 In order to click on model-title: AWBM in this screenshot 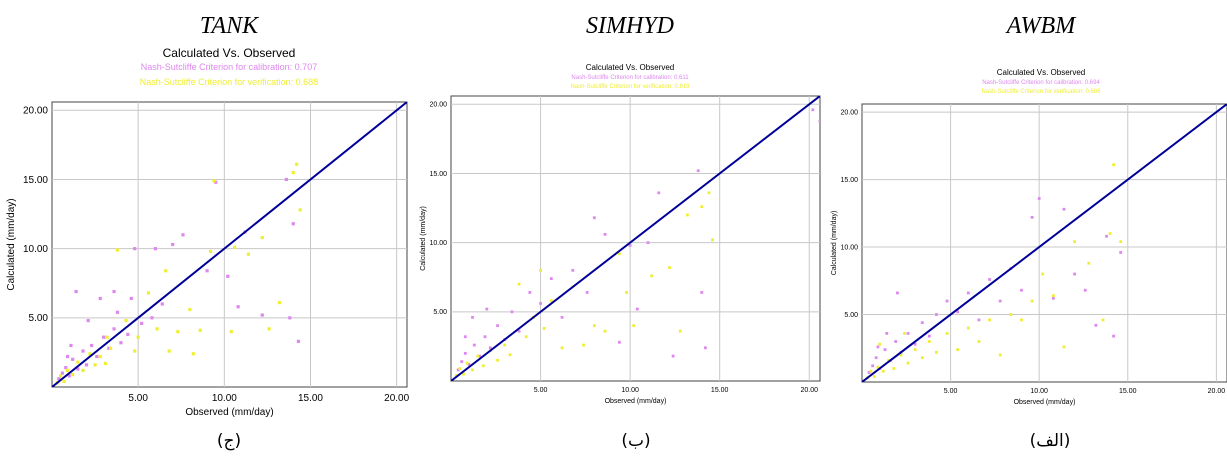, I will do `click(1041, 26)`.